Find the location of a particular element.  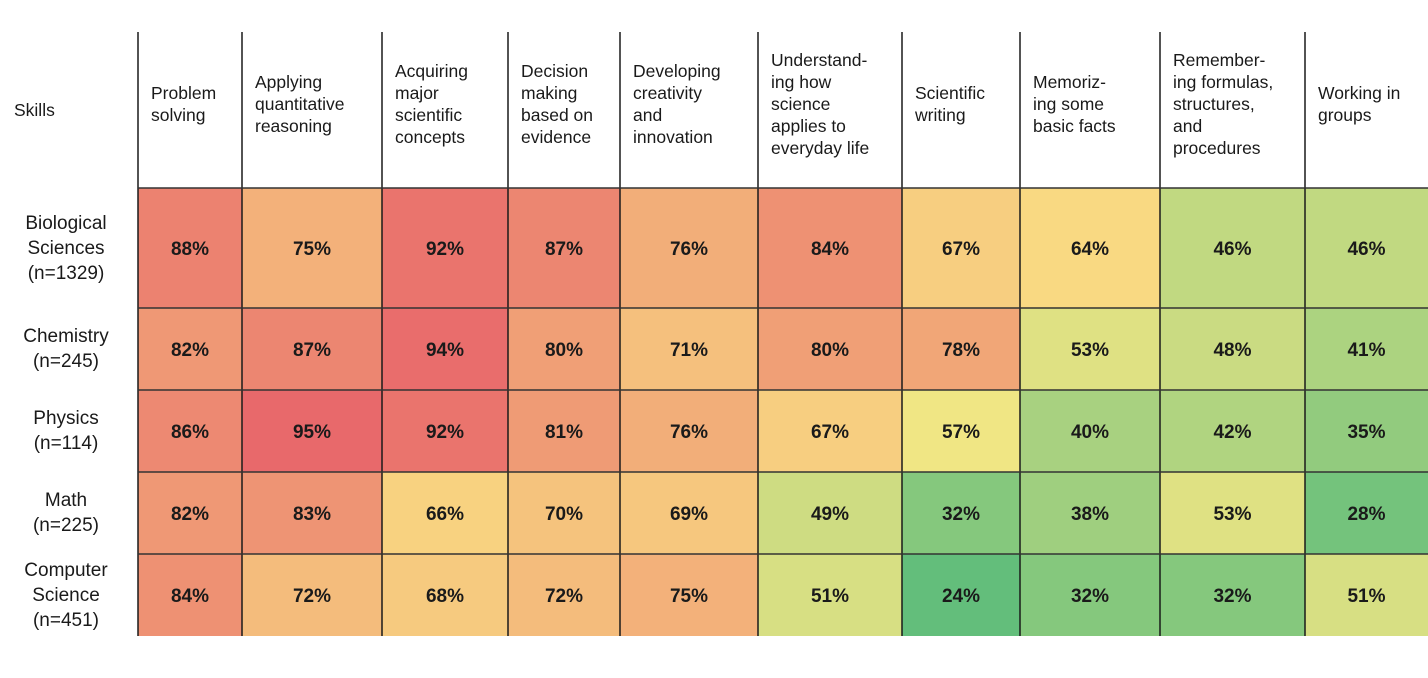

cell-value-label: 69% is located at coordinates (689, 514).